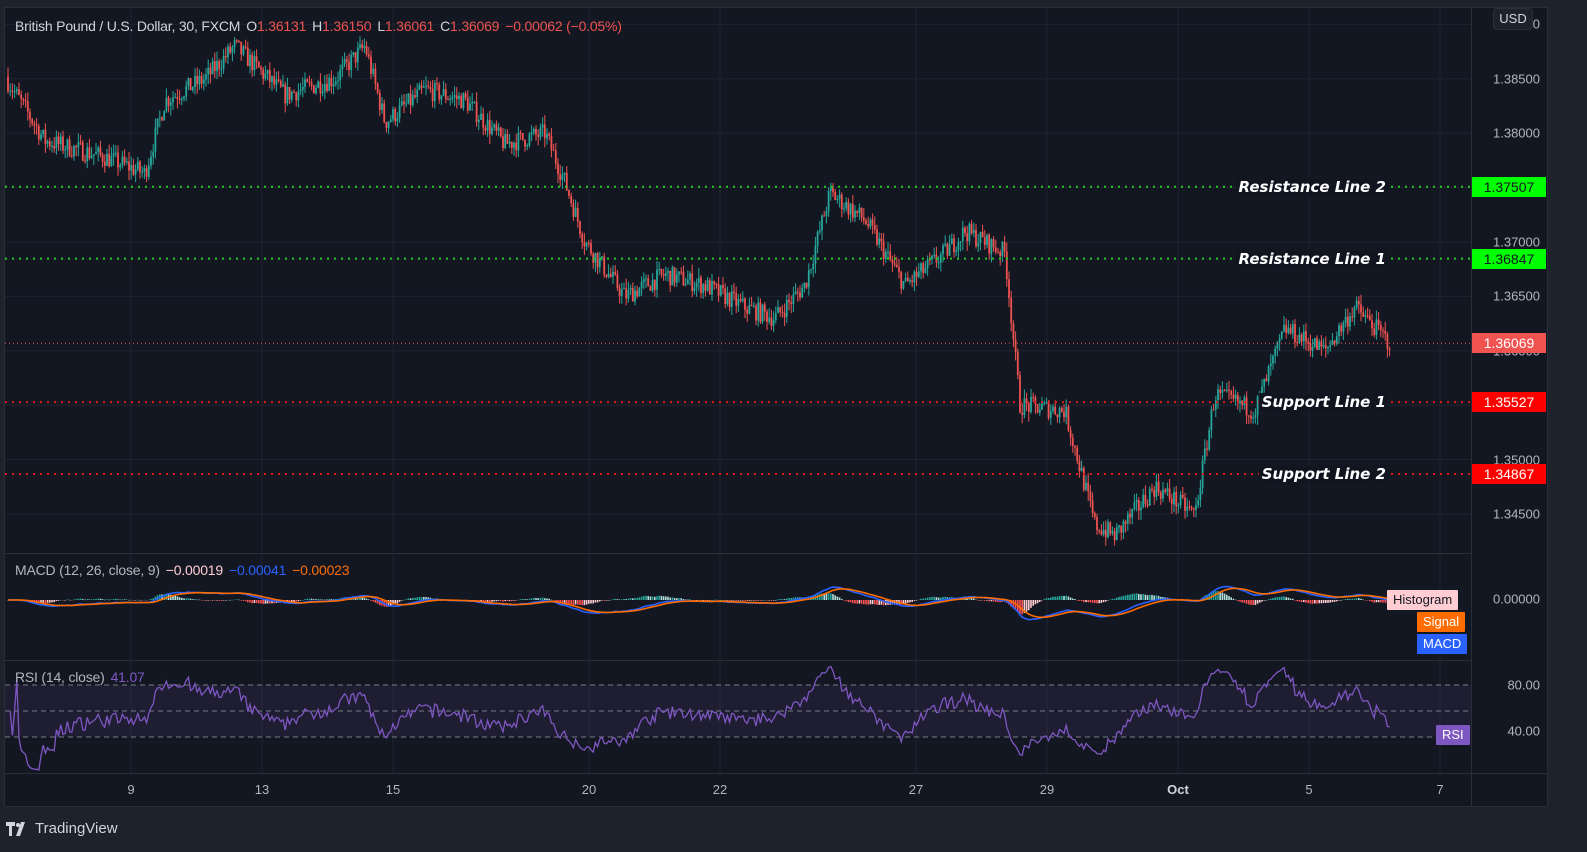  I want to click on change-value: −0.00062 (−0.05%), so click(563, 26).